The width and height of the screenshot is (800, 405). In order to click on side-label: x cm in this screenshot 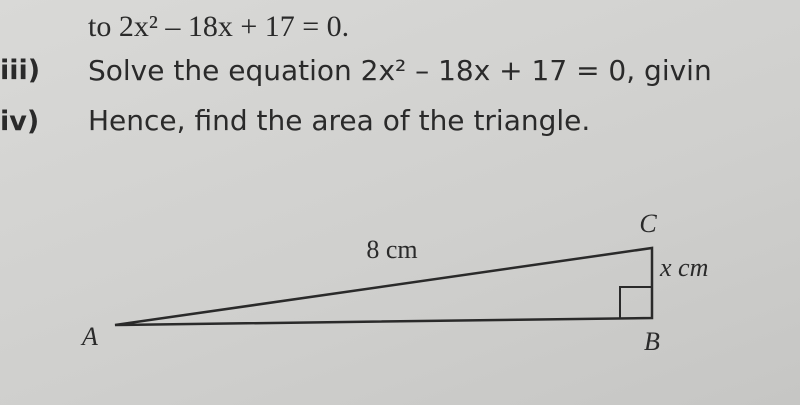, I will do `click(683, 267)`.